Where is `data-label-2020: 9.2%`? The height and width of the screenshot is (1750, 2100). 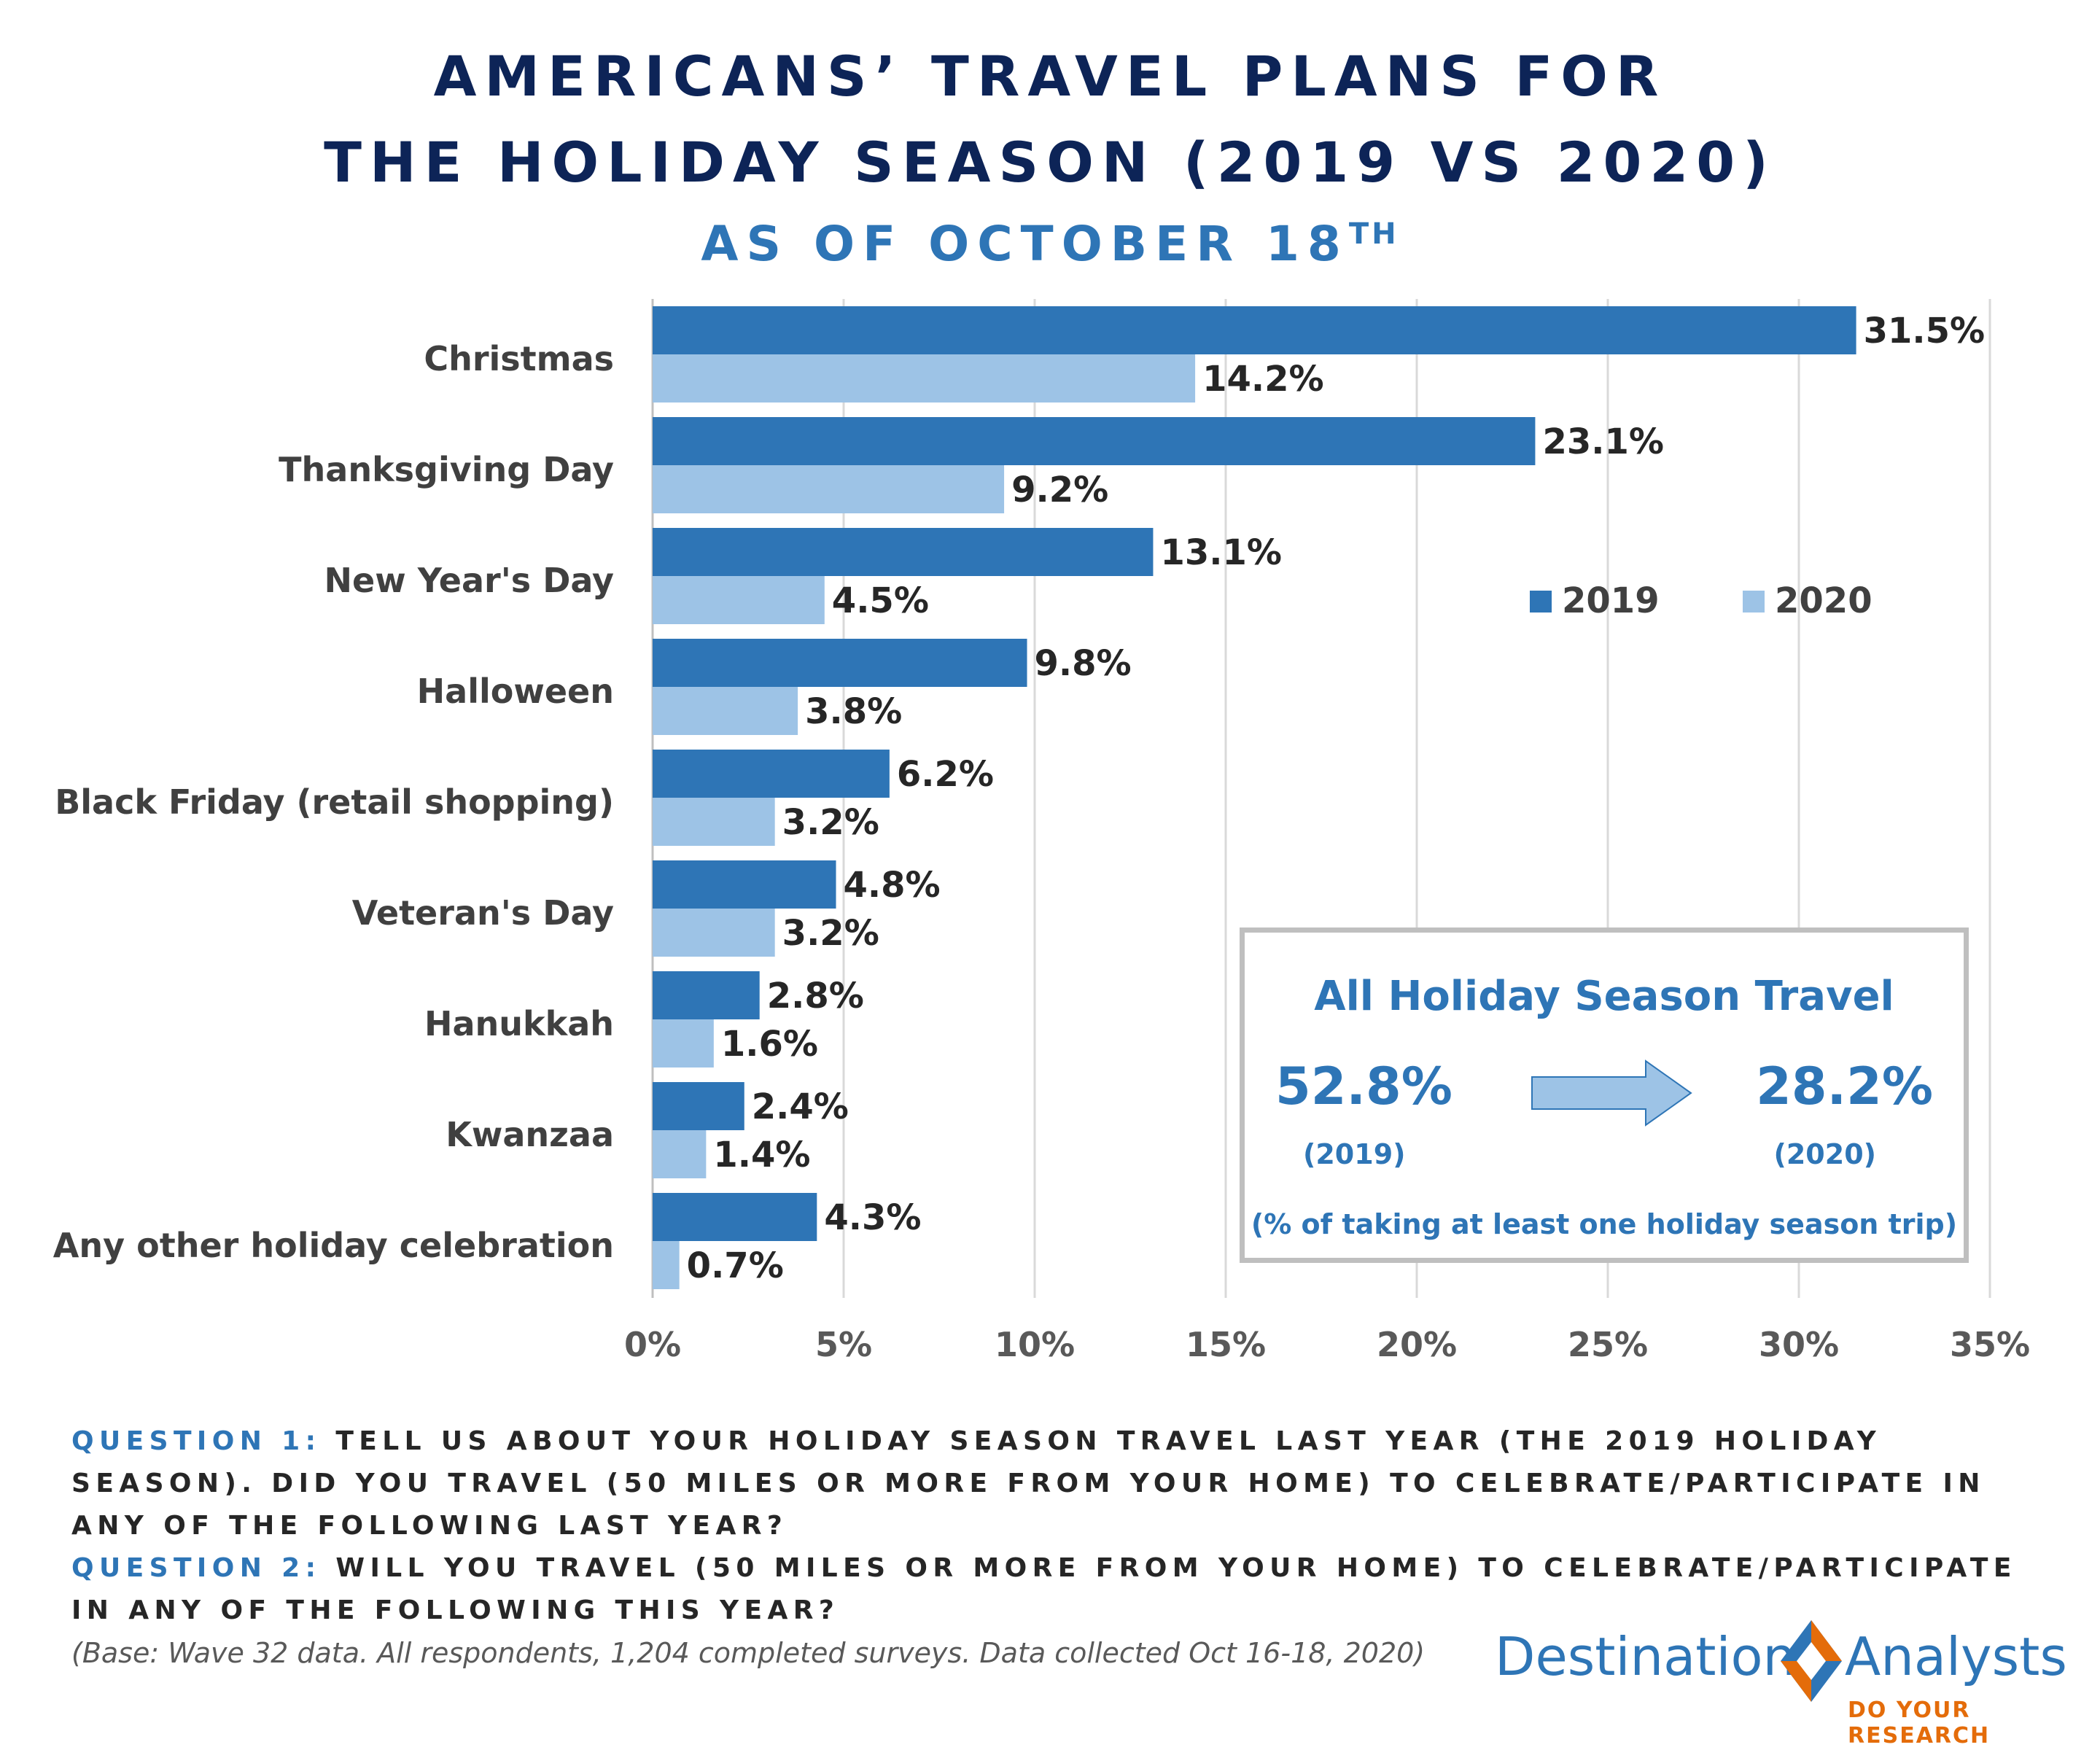
data-label-2020: 9.2% is located at coordinates (1059, 490).